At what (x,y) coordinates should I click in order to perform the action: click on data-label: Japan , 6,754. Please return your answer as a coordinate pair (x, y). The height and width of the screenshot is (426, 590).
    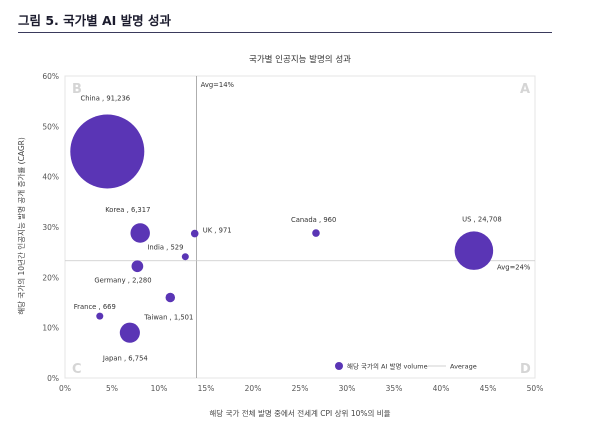
    Looking at the image, I should click on (125, 359).